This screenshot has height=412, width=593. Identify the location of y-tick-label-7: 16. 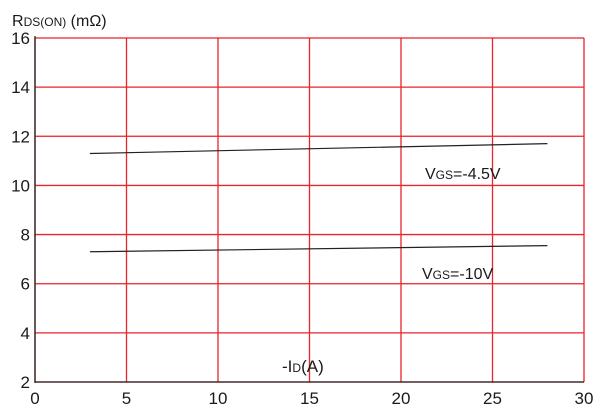
(20, 38).